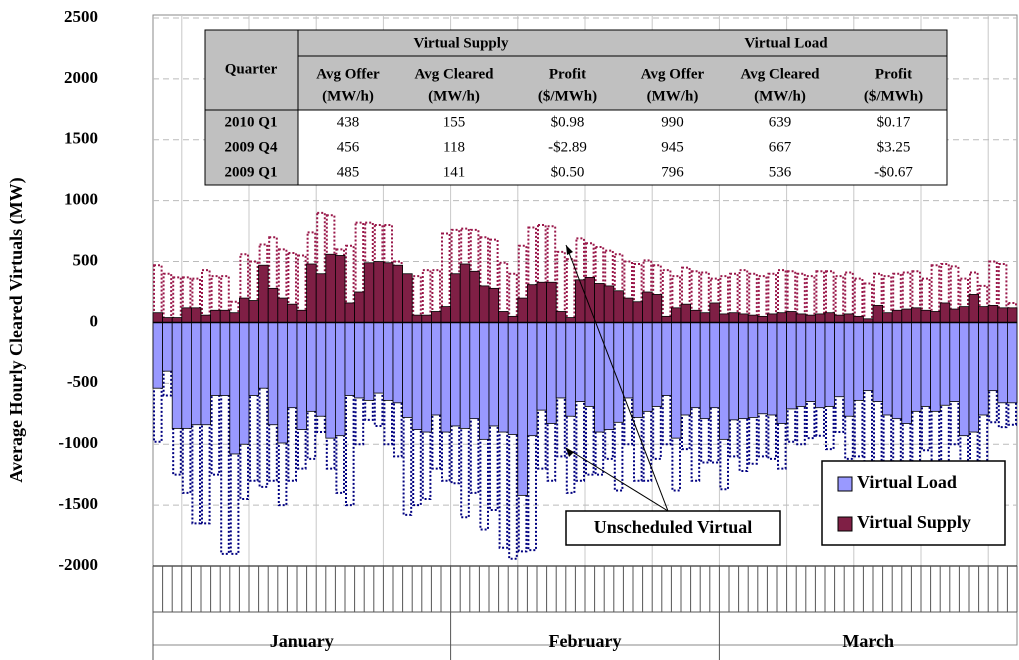 The width and height of the screenshot is (1019, 660). I want to click on table-header-bg, so click(576, 70).